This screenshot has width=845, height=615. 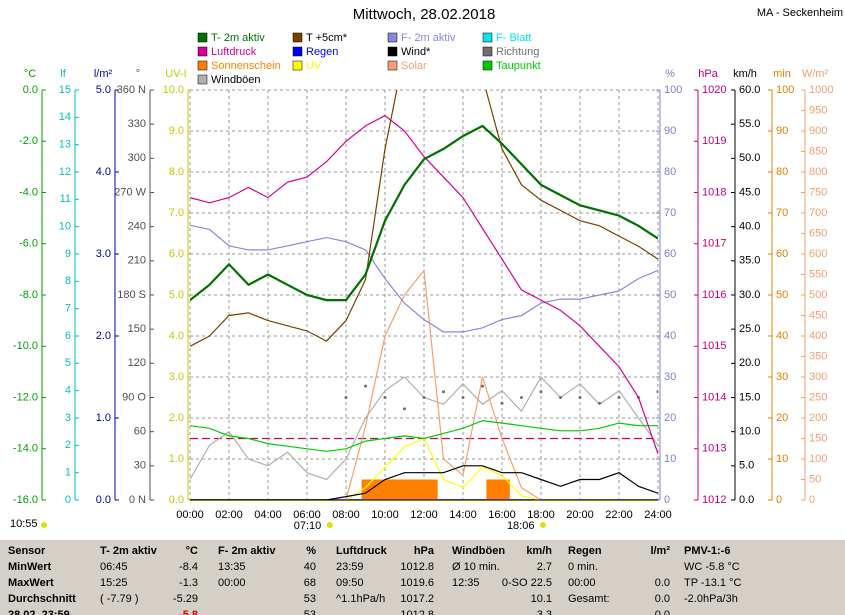 What do you see at coordinates (782, 131) in the screenshot?
I see `y-tick-label: 90` at bounding box center [782, 131].